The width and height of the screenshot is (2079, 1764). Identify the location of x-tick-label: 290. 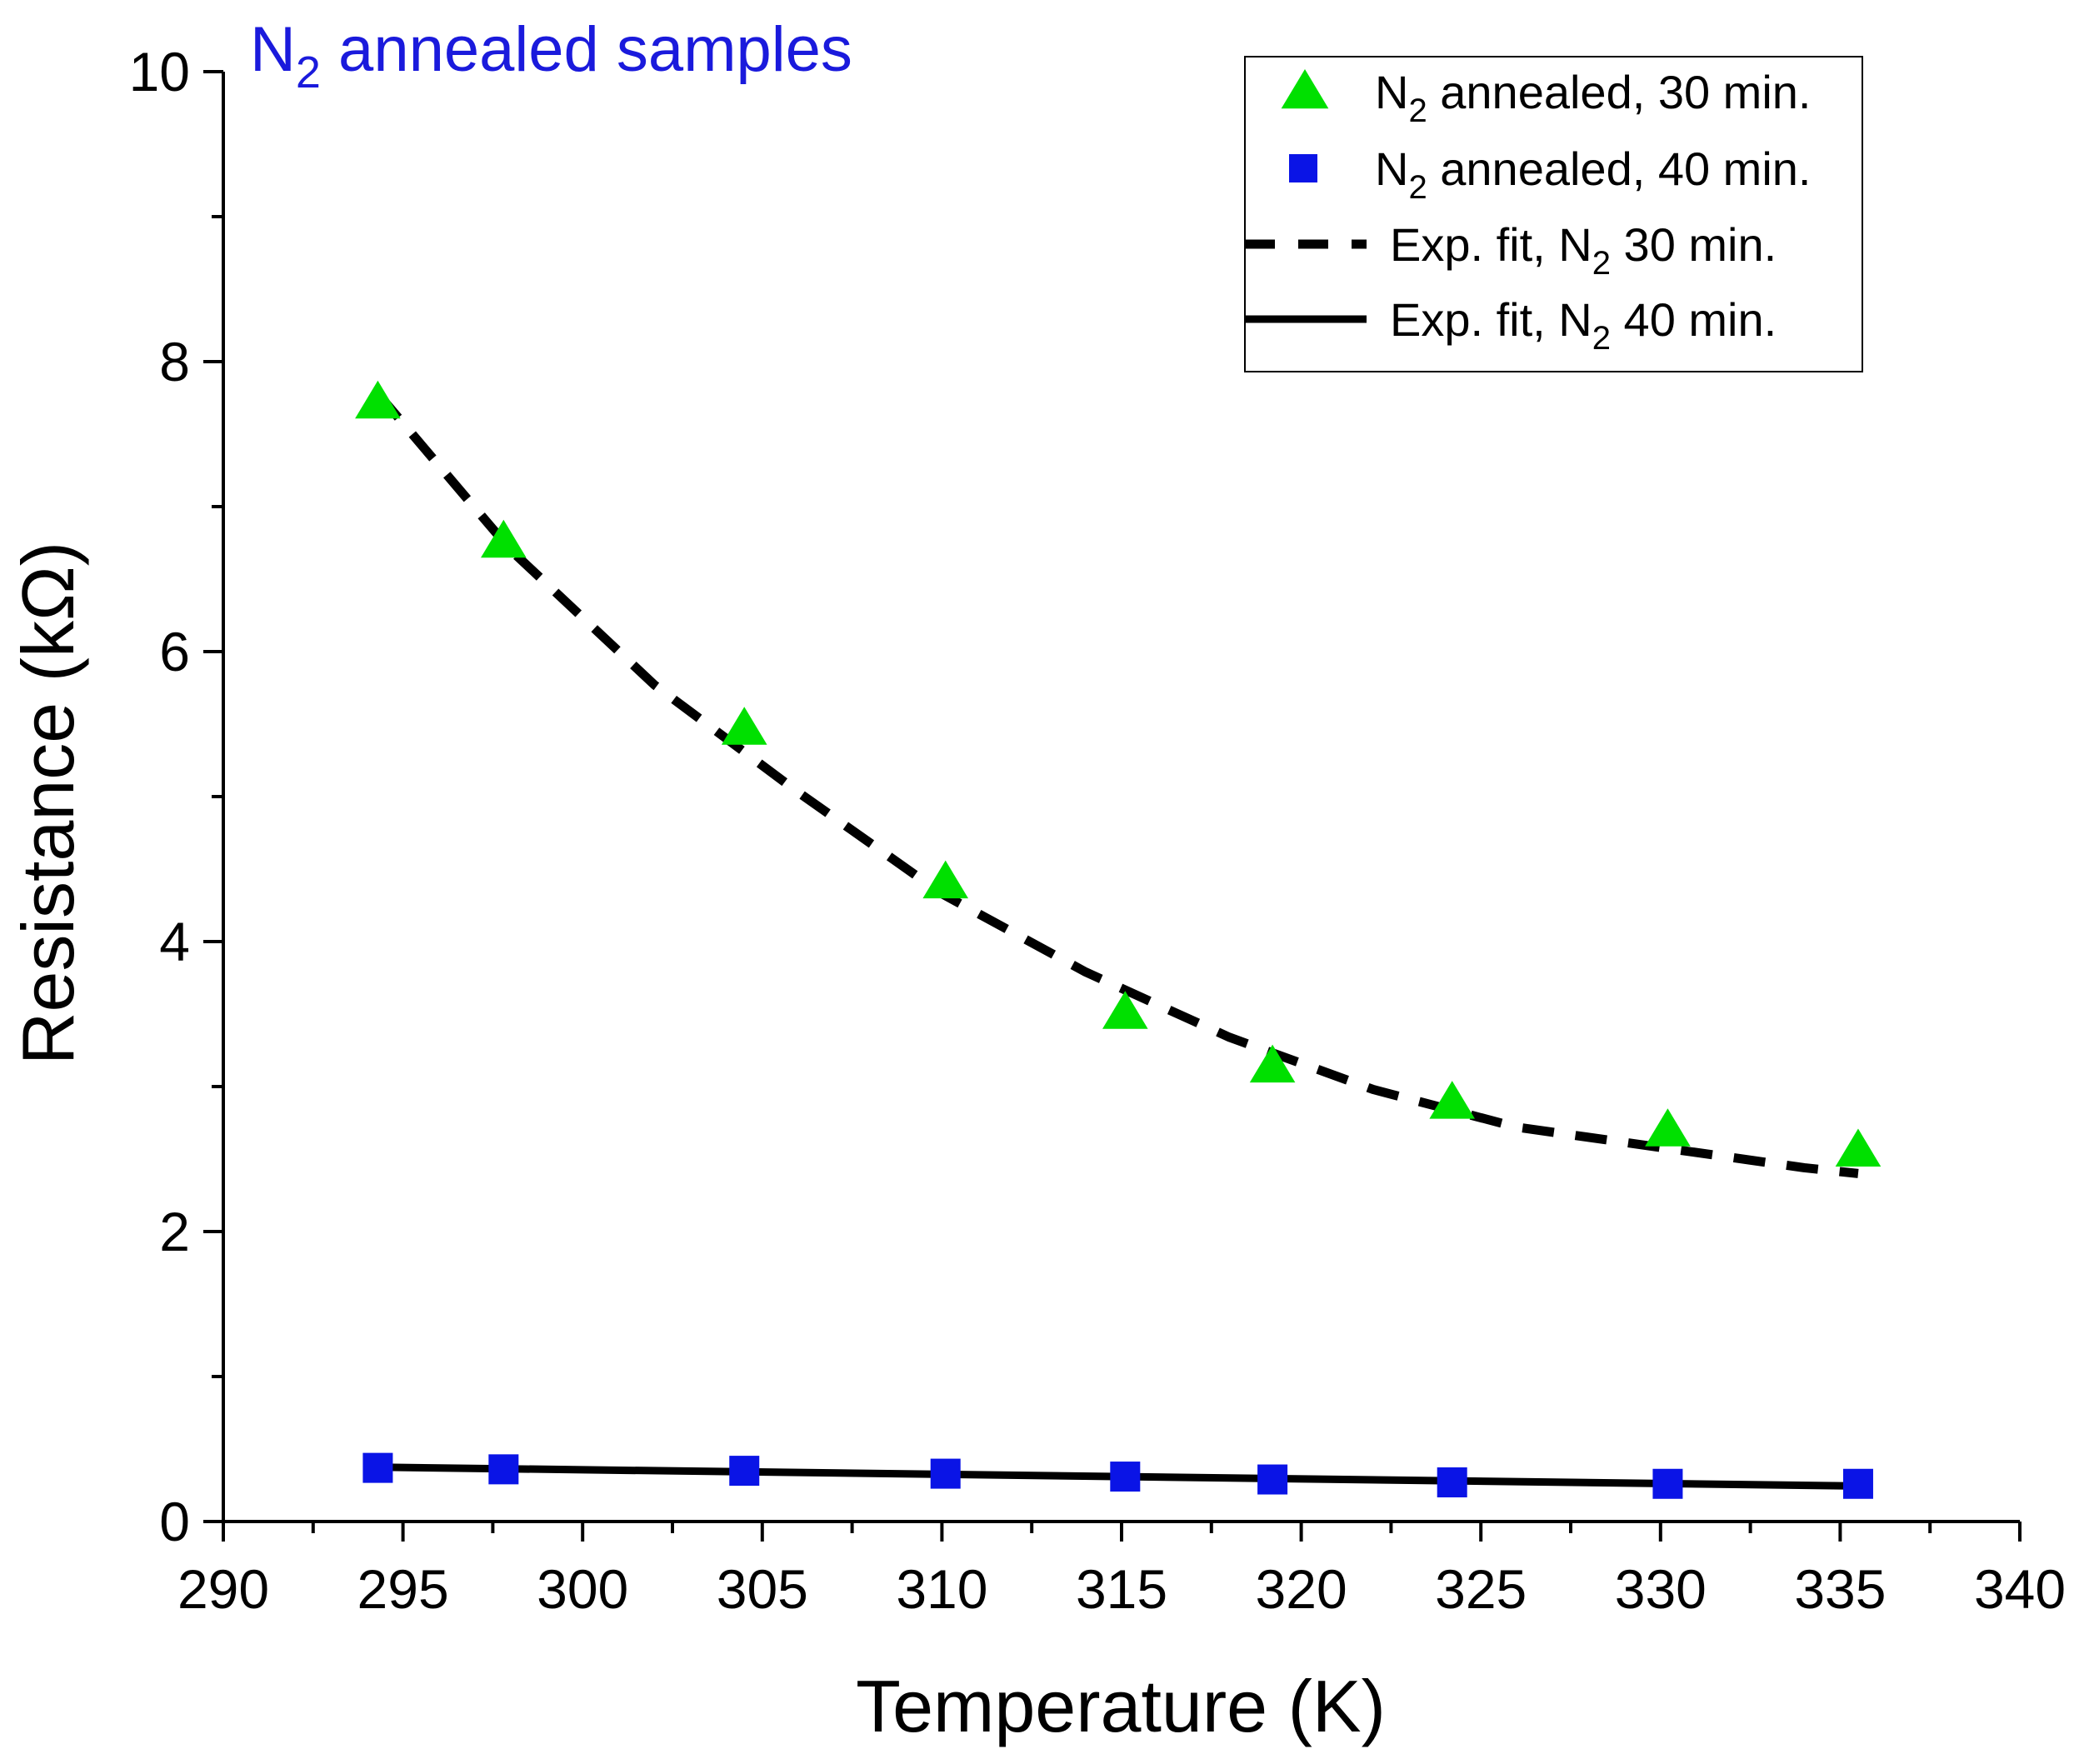
(223, 1589).